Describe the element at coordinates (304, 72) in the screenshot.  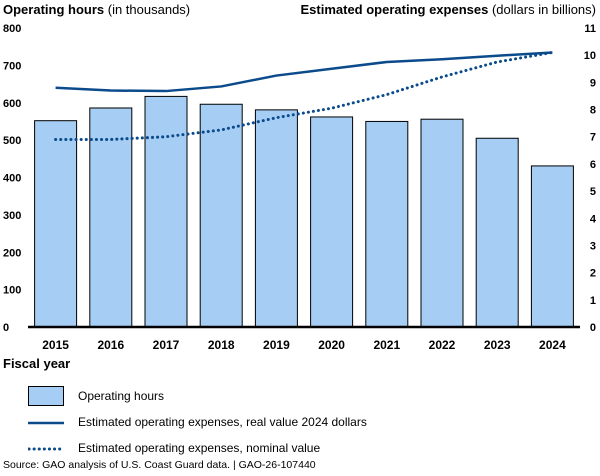
I see `real-expense-line` at that location.